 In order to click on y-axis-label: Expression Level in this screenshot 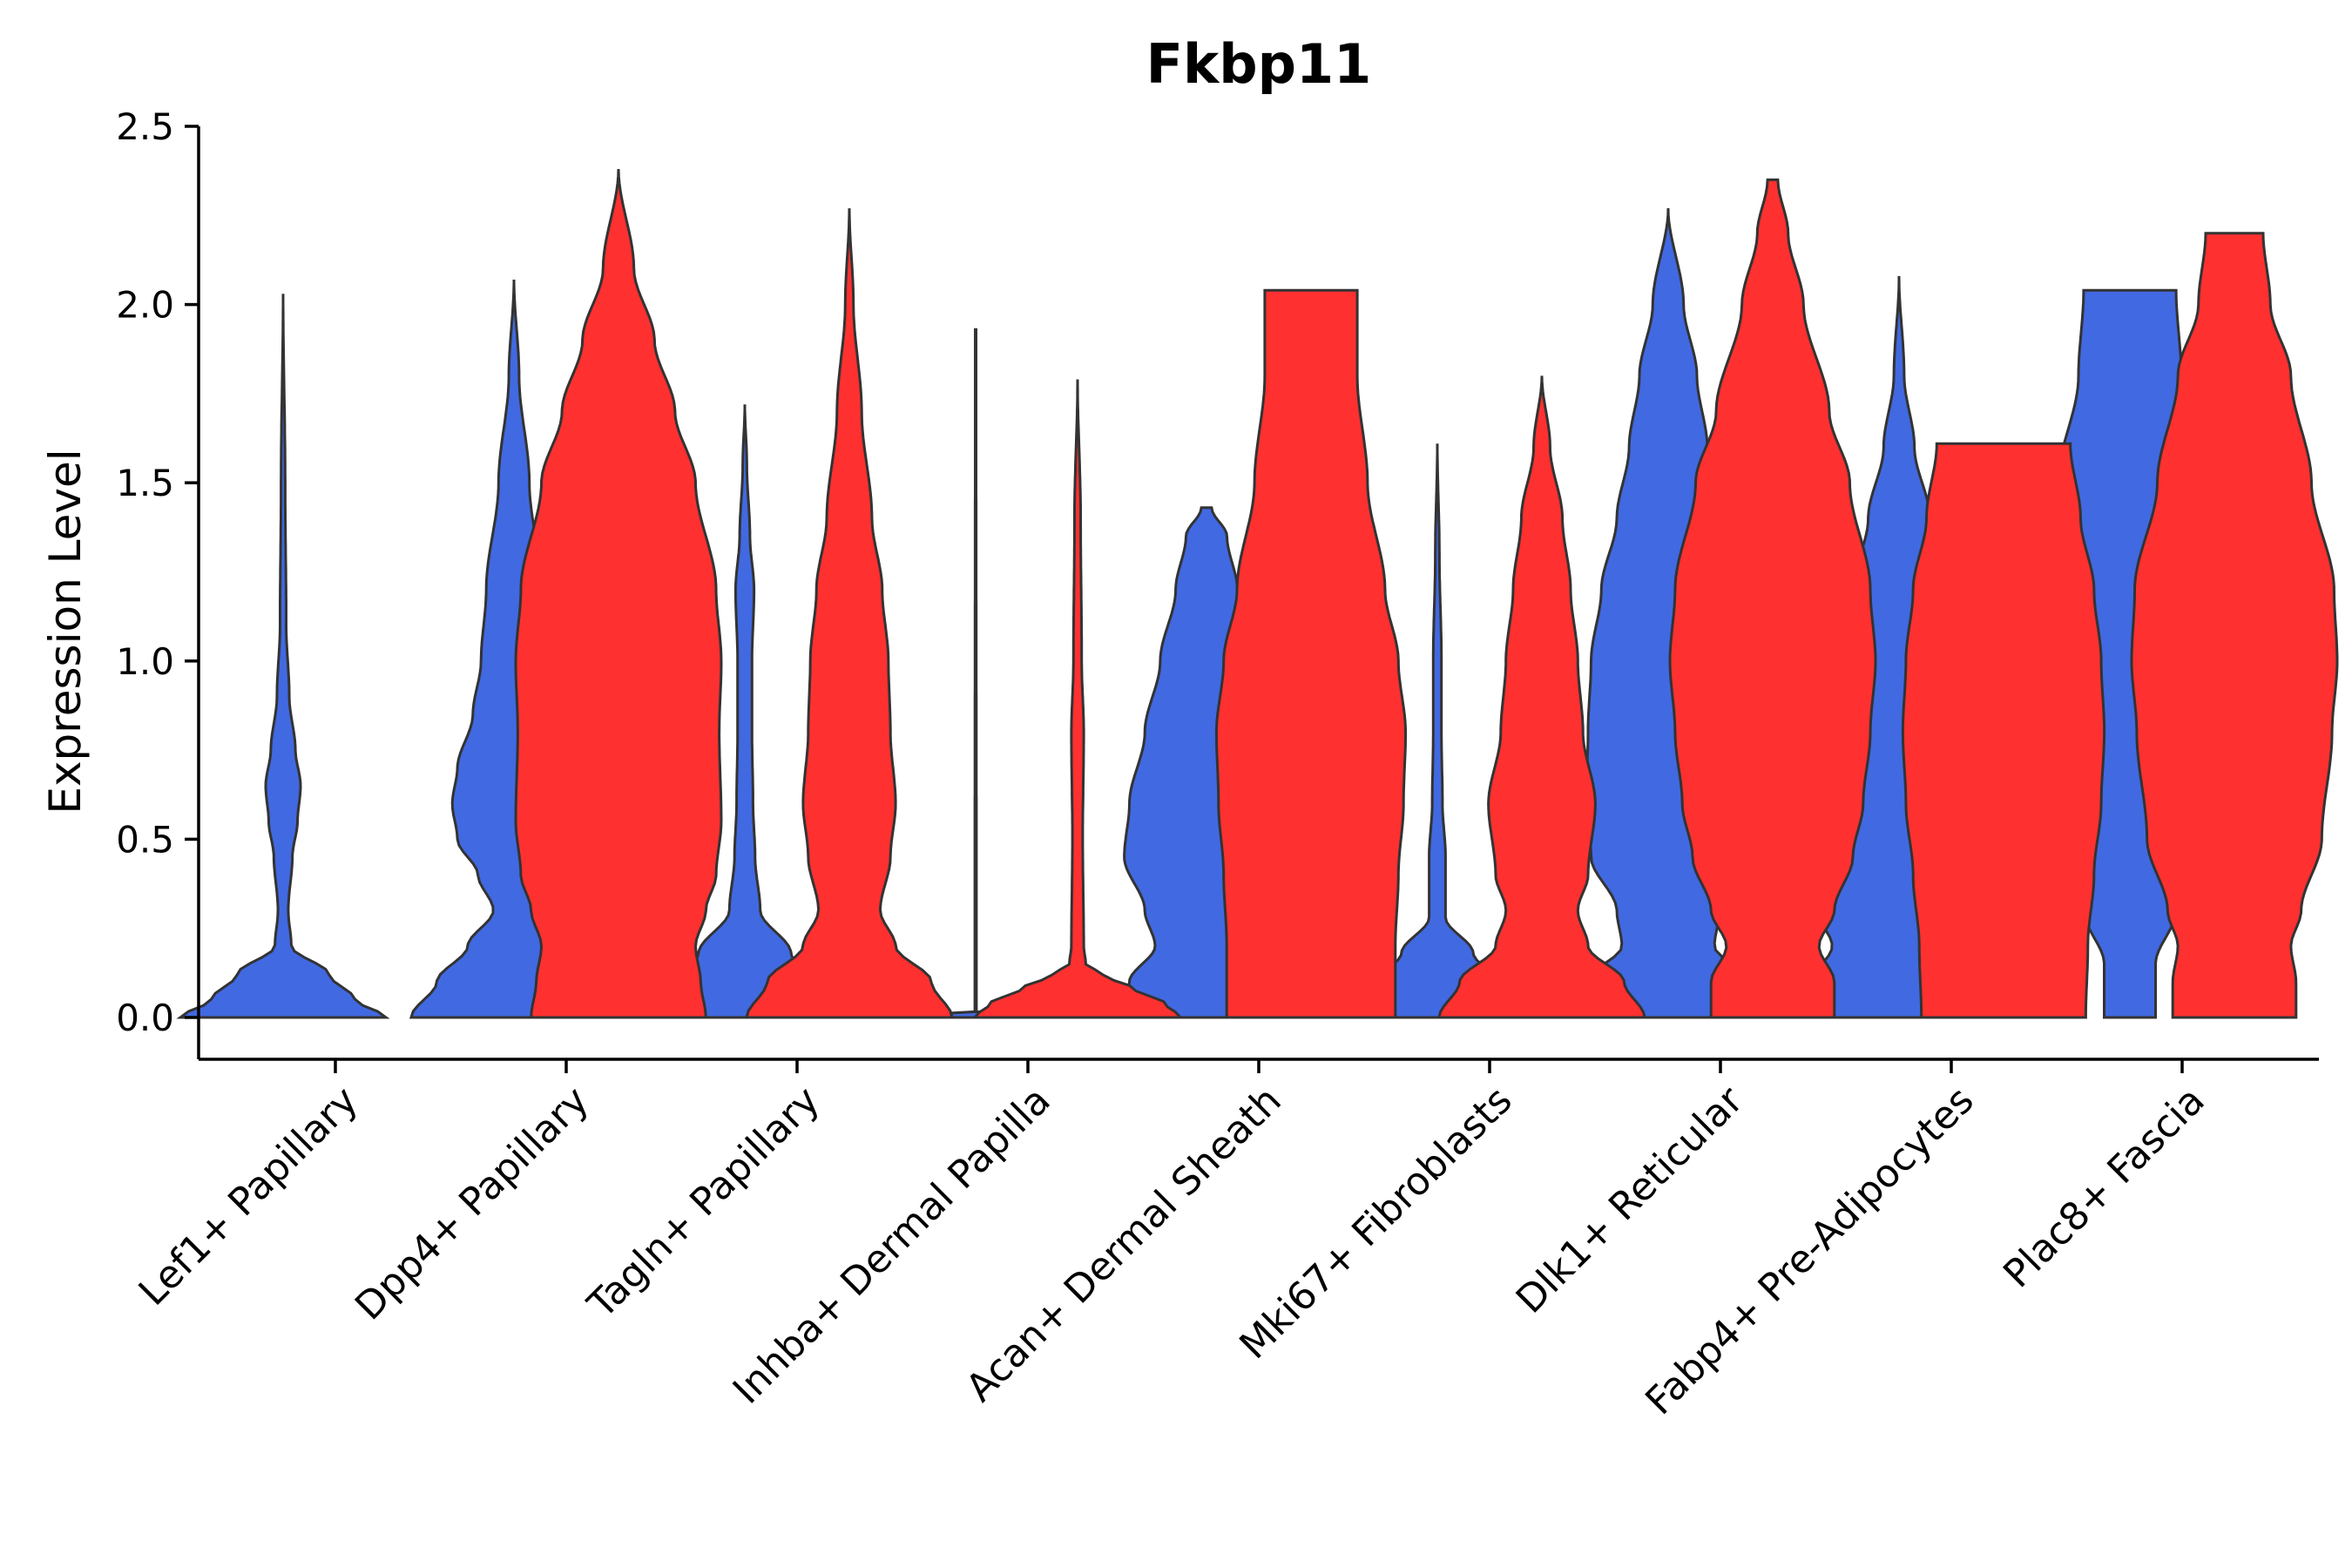, I will do `click(66, 631)`.